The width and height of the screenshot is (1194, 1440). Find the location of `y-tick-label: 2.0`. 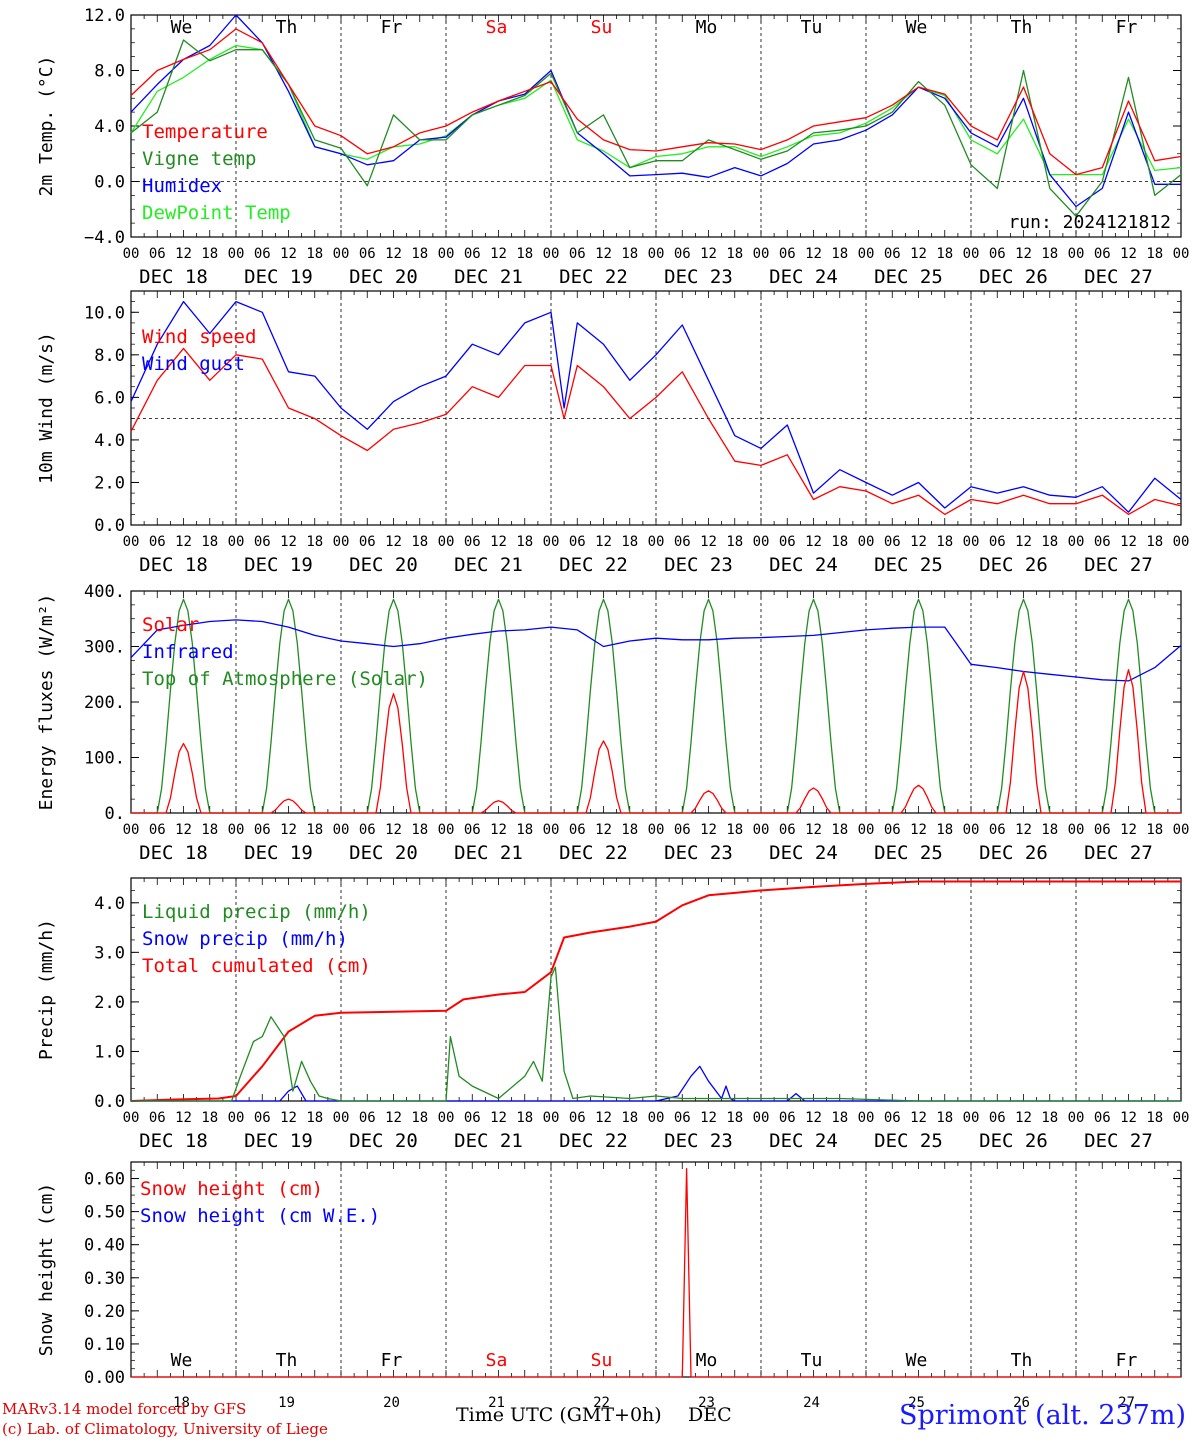

y-tick-label: 2.0 is located at coordinates (109, 1003).